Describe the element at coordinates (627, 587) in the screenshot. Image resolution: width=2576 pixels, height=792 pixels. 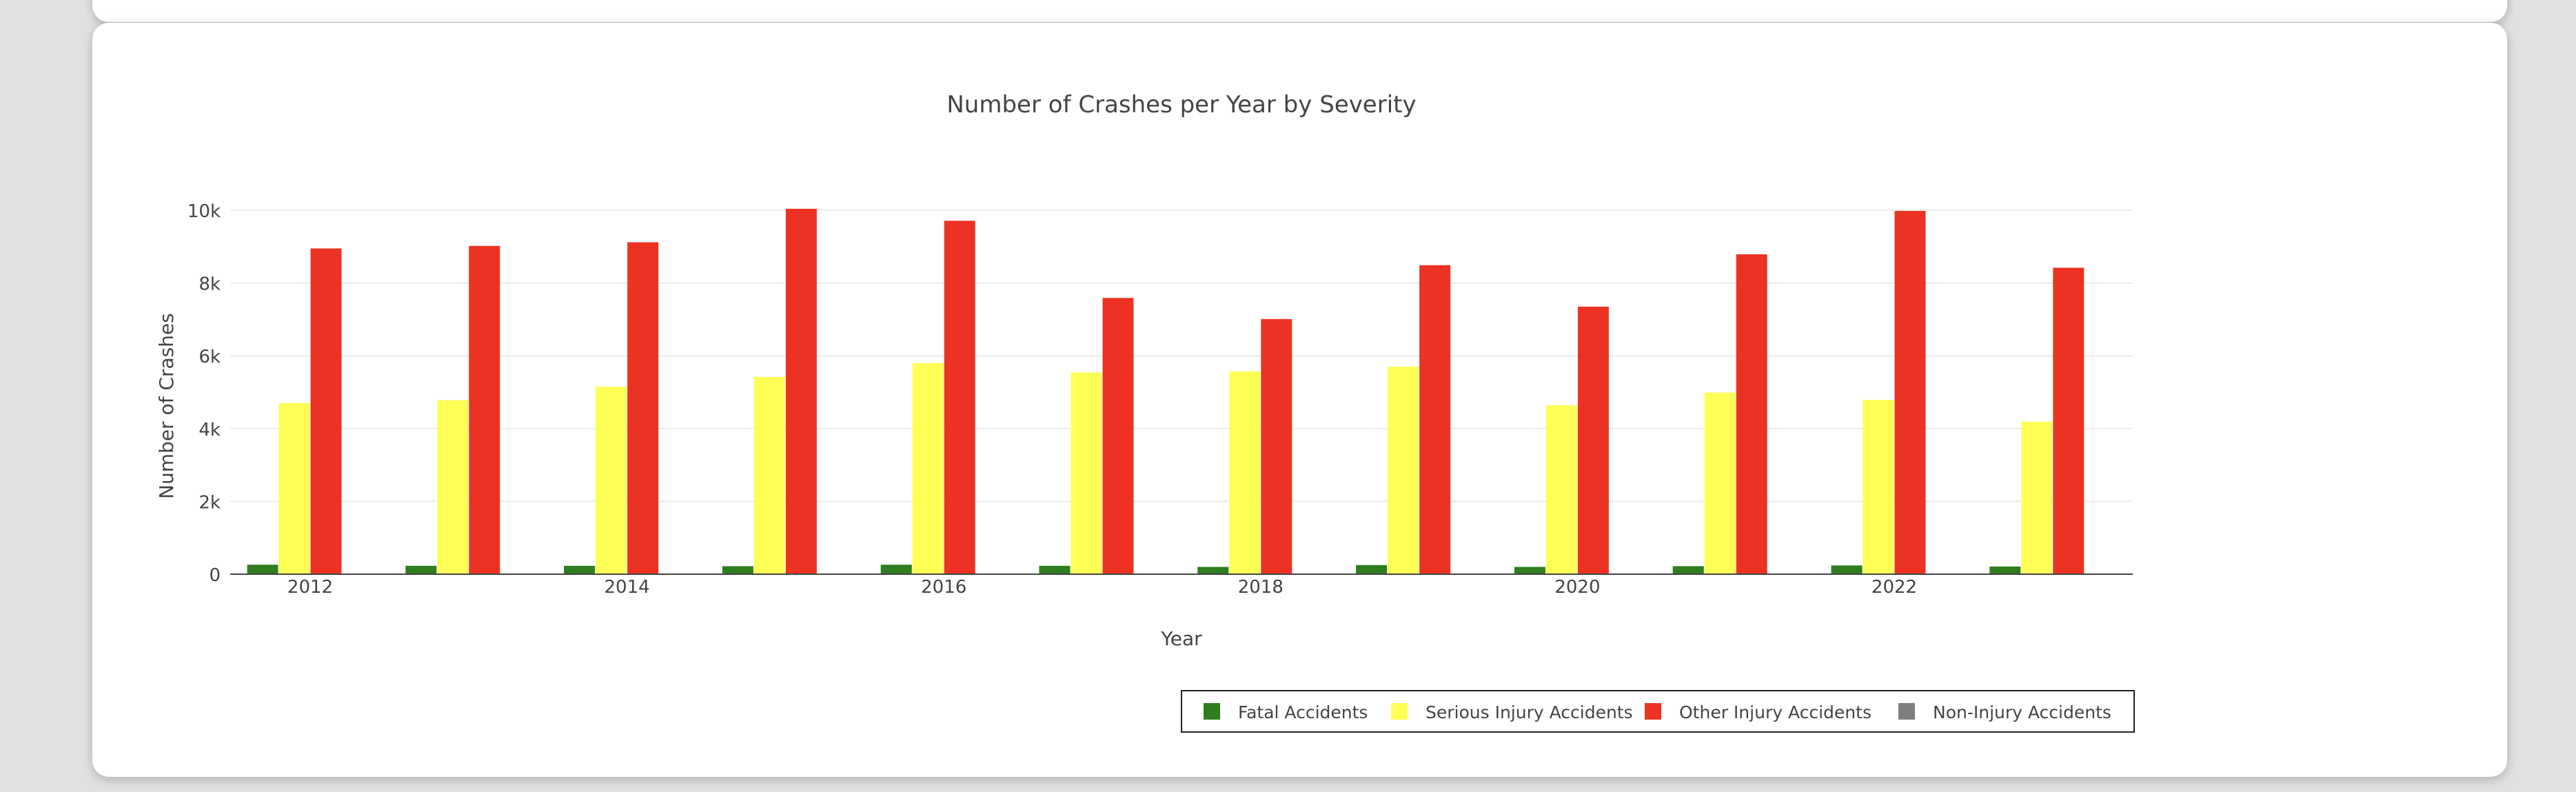
I see `x-tick-label: 2014` at that location.